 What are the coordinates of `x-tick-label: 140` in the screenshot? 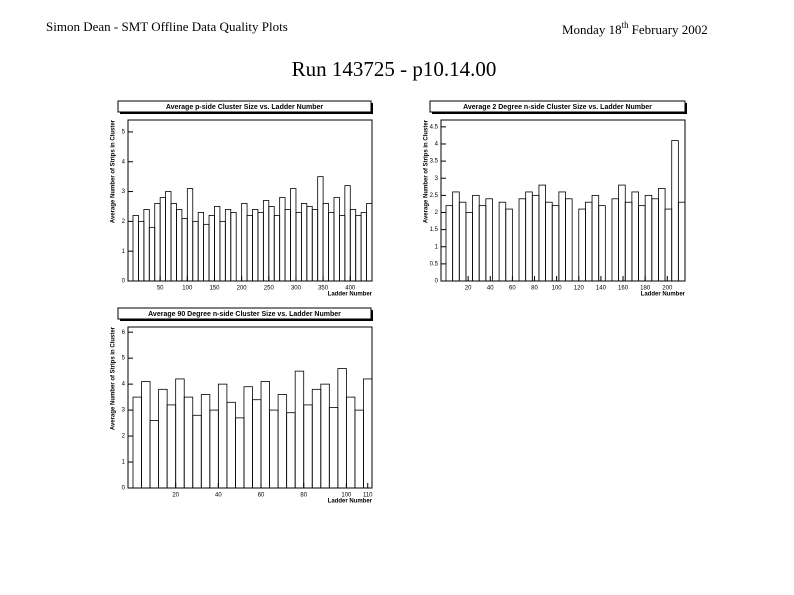 It's located at (601, 289).